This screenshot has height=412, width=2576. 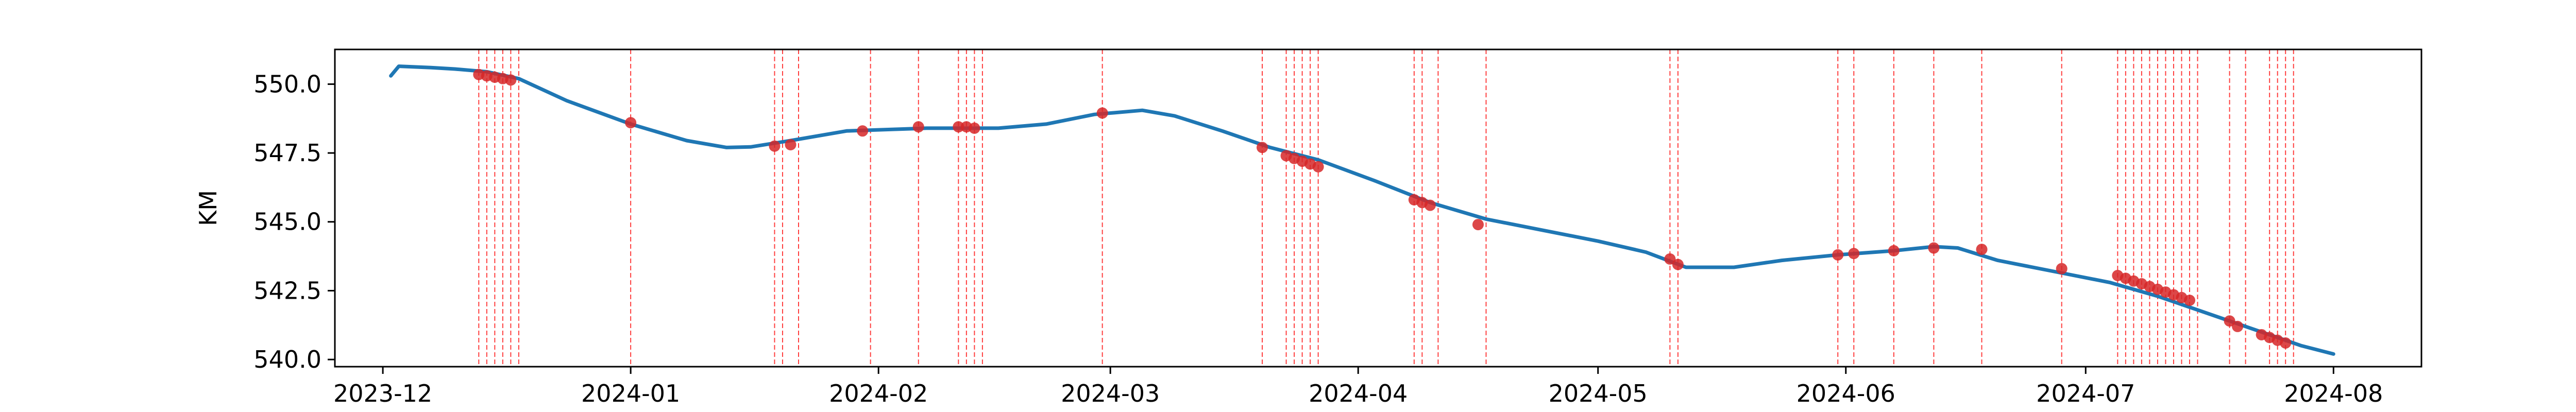 What do you see at coordinates (1846, 393) in the screenshot?
I see `x-tick-label: 2024-06` at bounding box center [1846, 393].